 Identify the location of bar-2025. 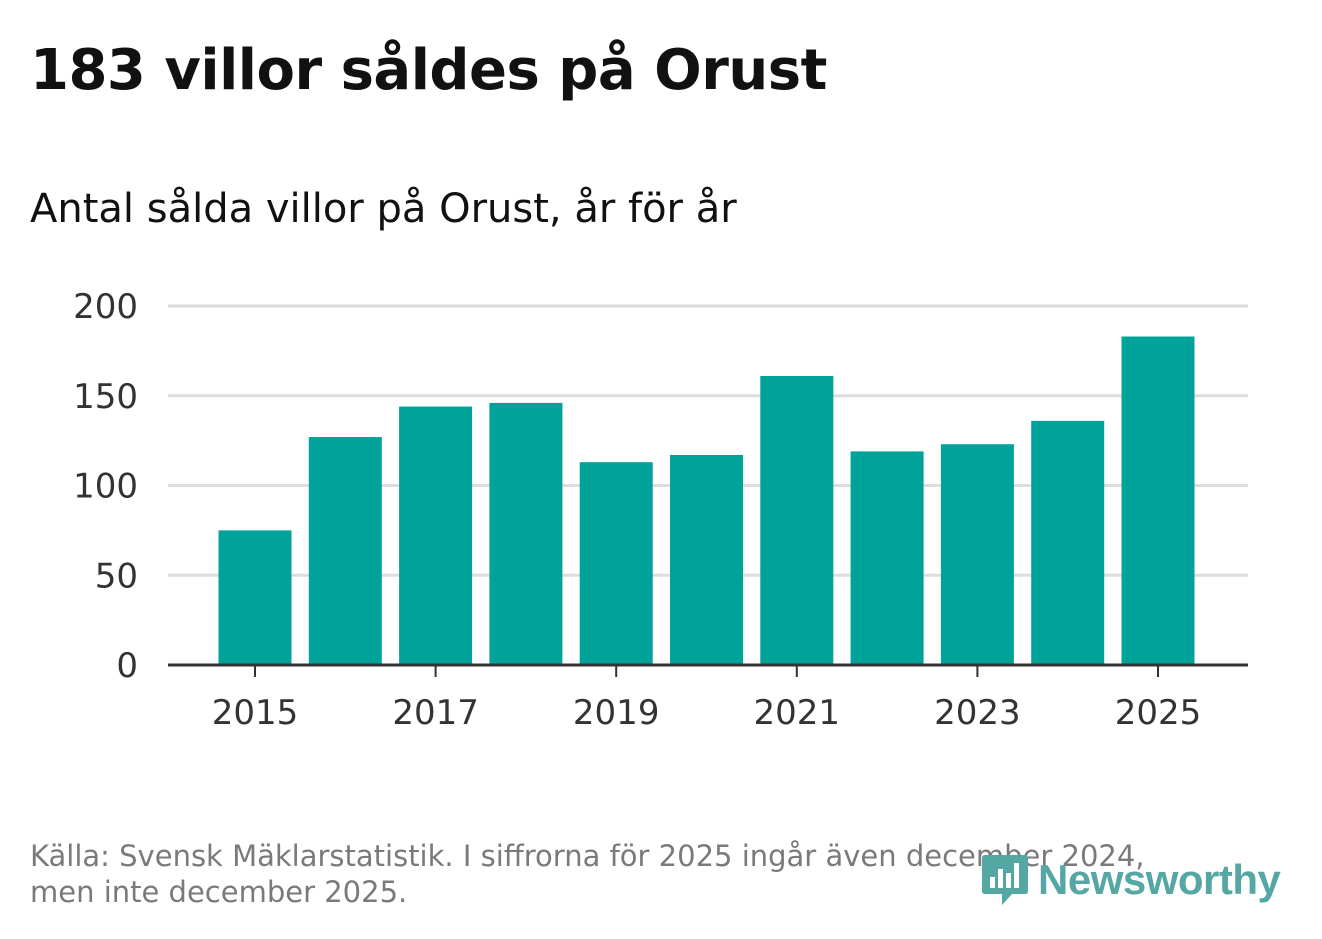
(1158, 500).